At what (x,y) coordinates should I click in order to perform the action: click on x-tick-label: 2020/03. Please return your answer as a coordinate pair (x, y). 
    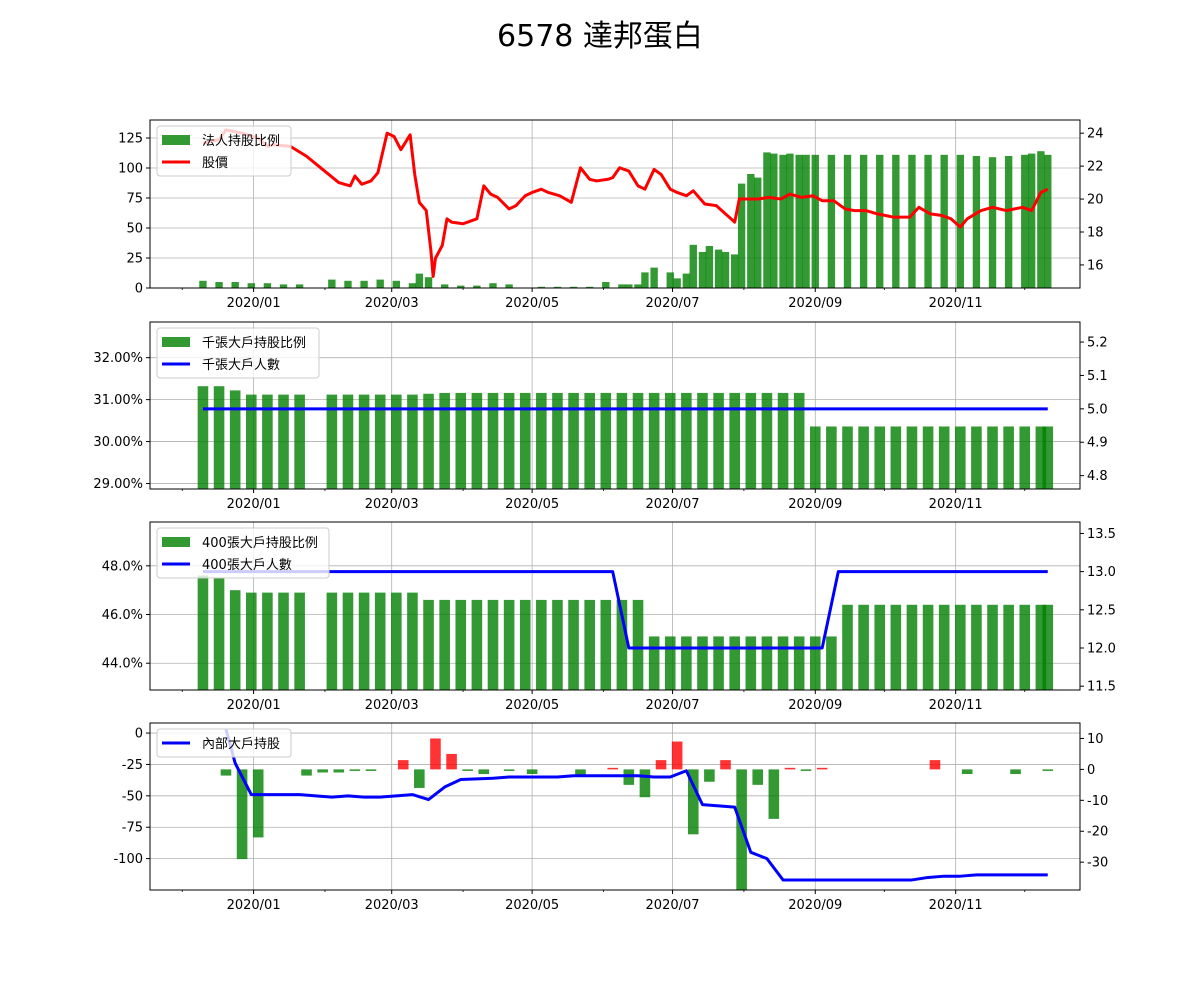
    Looking at the image, I should click on (392, 905).